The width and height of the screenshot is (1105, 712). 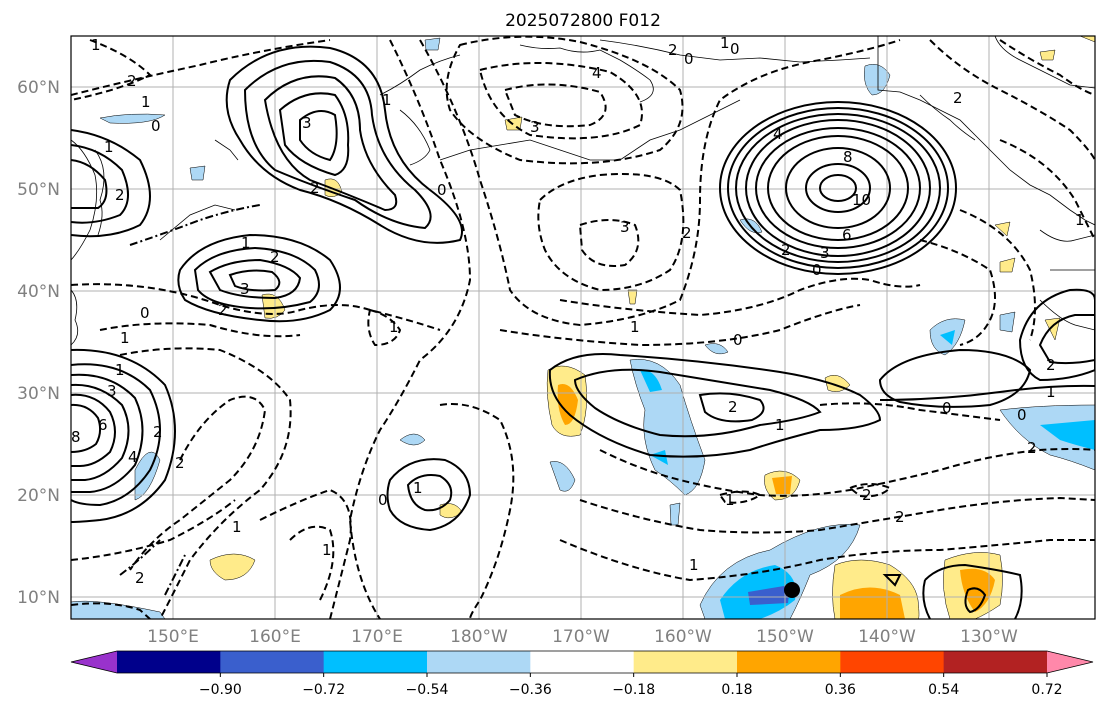 What do you see at coordinates (38, 394) in the screenshot?
I see `lat-label: 30°N` at bounding box center [38, 394].